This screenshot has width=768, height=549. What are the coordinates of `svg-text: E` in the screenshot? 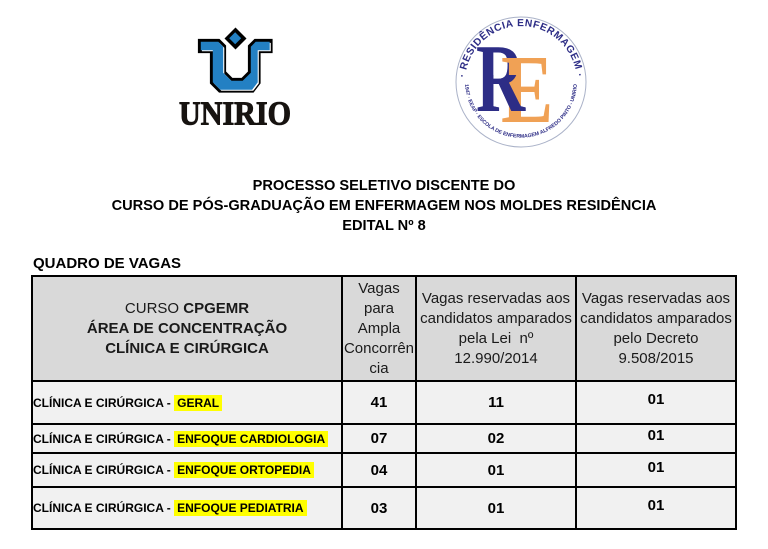 It's located at (527, 90).